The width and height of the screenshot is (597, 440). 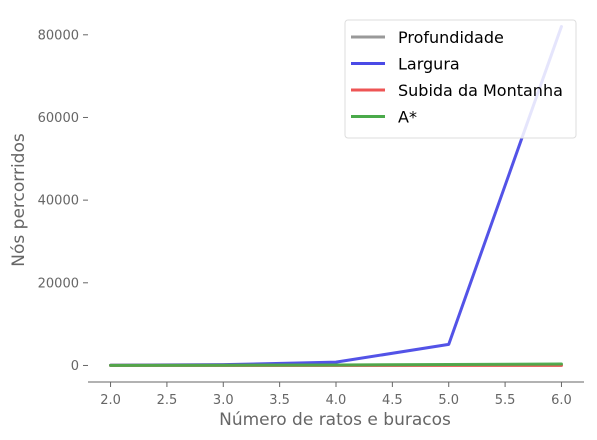 I want to click on series-line-a, so click(x=336, y=364).